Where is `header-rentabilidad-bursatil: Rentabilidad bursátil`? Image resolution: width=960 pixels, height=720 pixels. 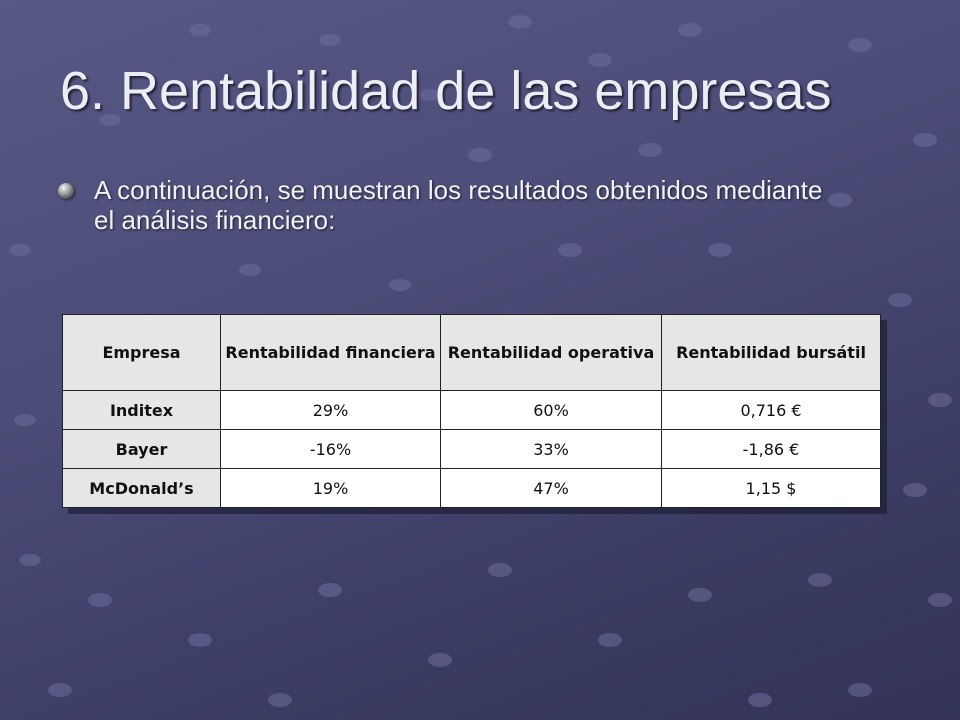
header-rentabilidad-bursatil: Rentabilidad bursátil is located at coordinates (771, 352).